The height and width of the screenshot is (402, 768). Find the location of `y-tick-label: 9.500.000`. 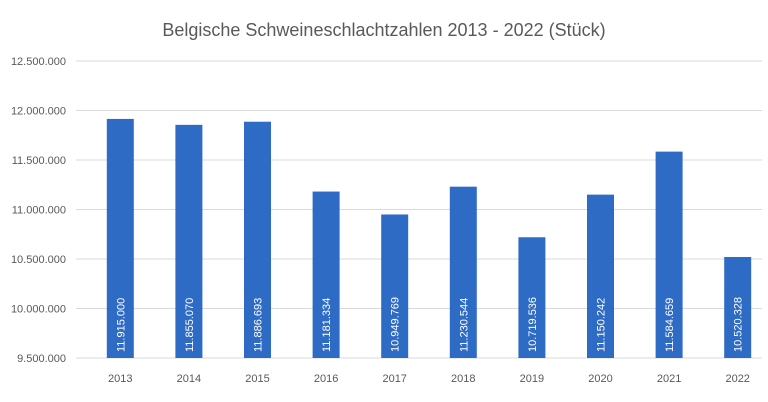

y-tick-label: 9.500.000 is located at coordinates (41, 359).